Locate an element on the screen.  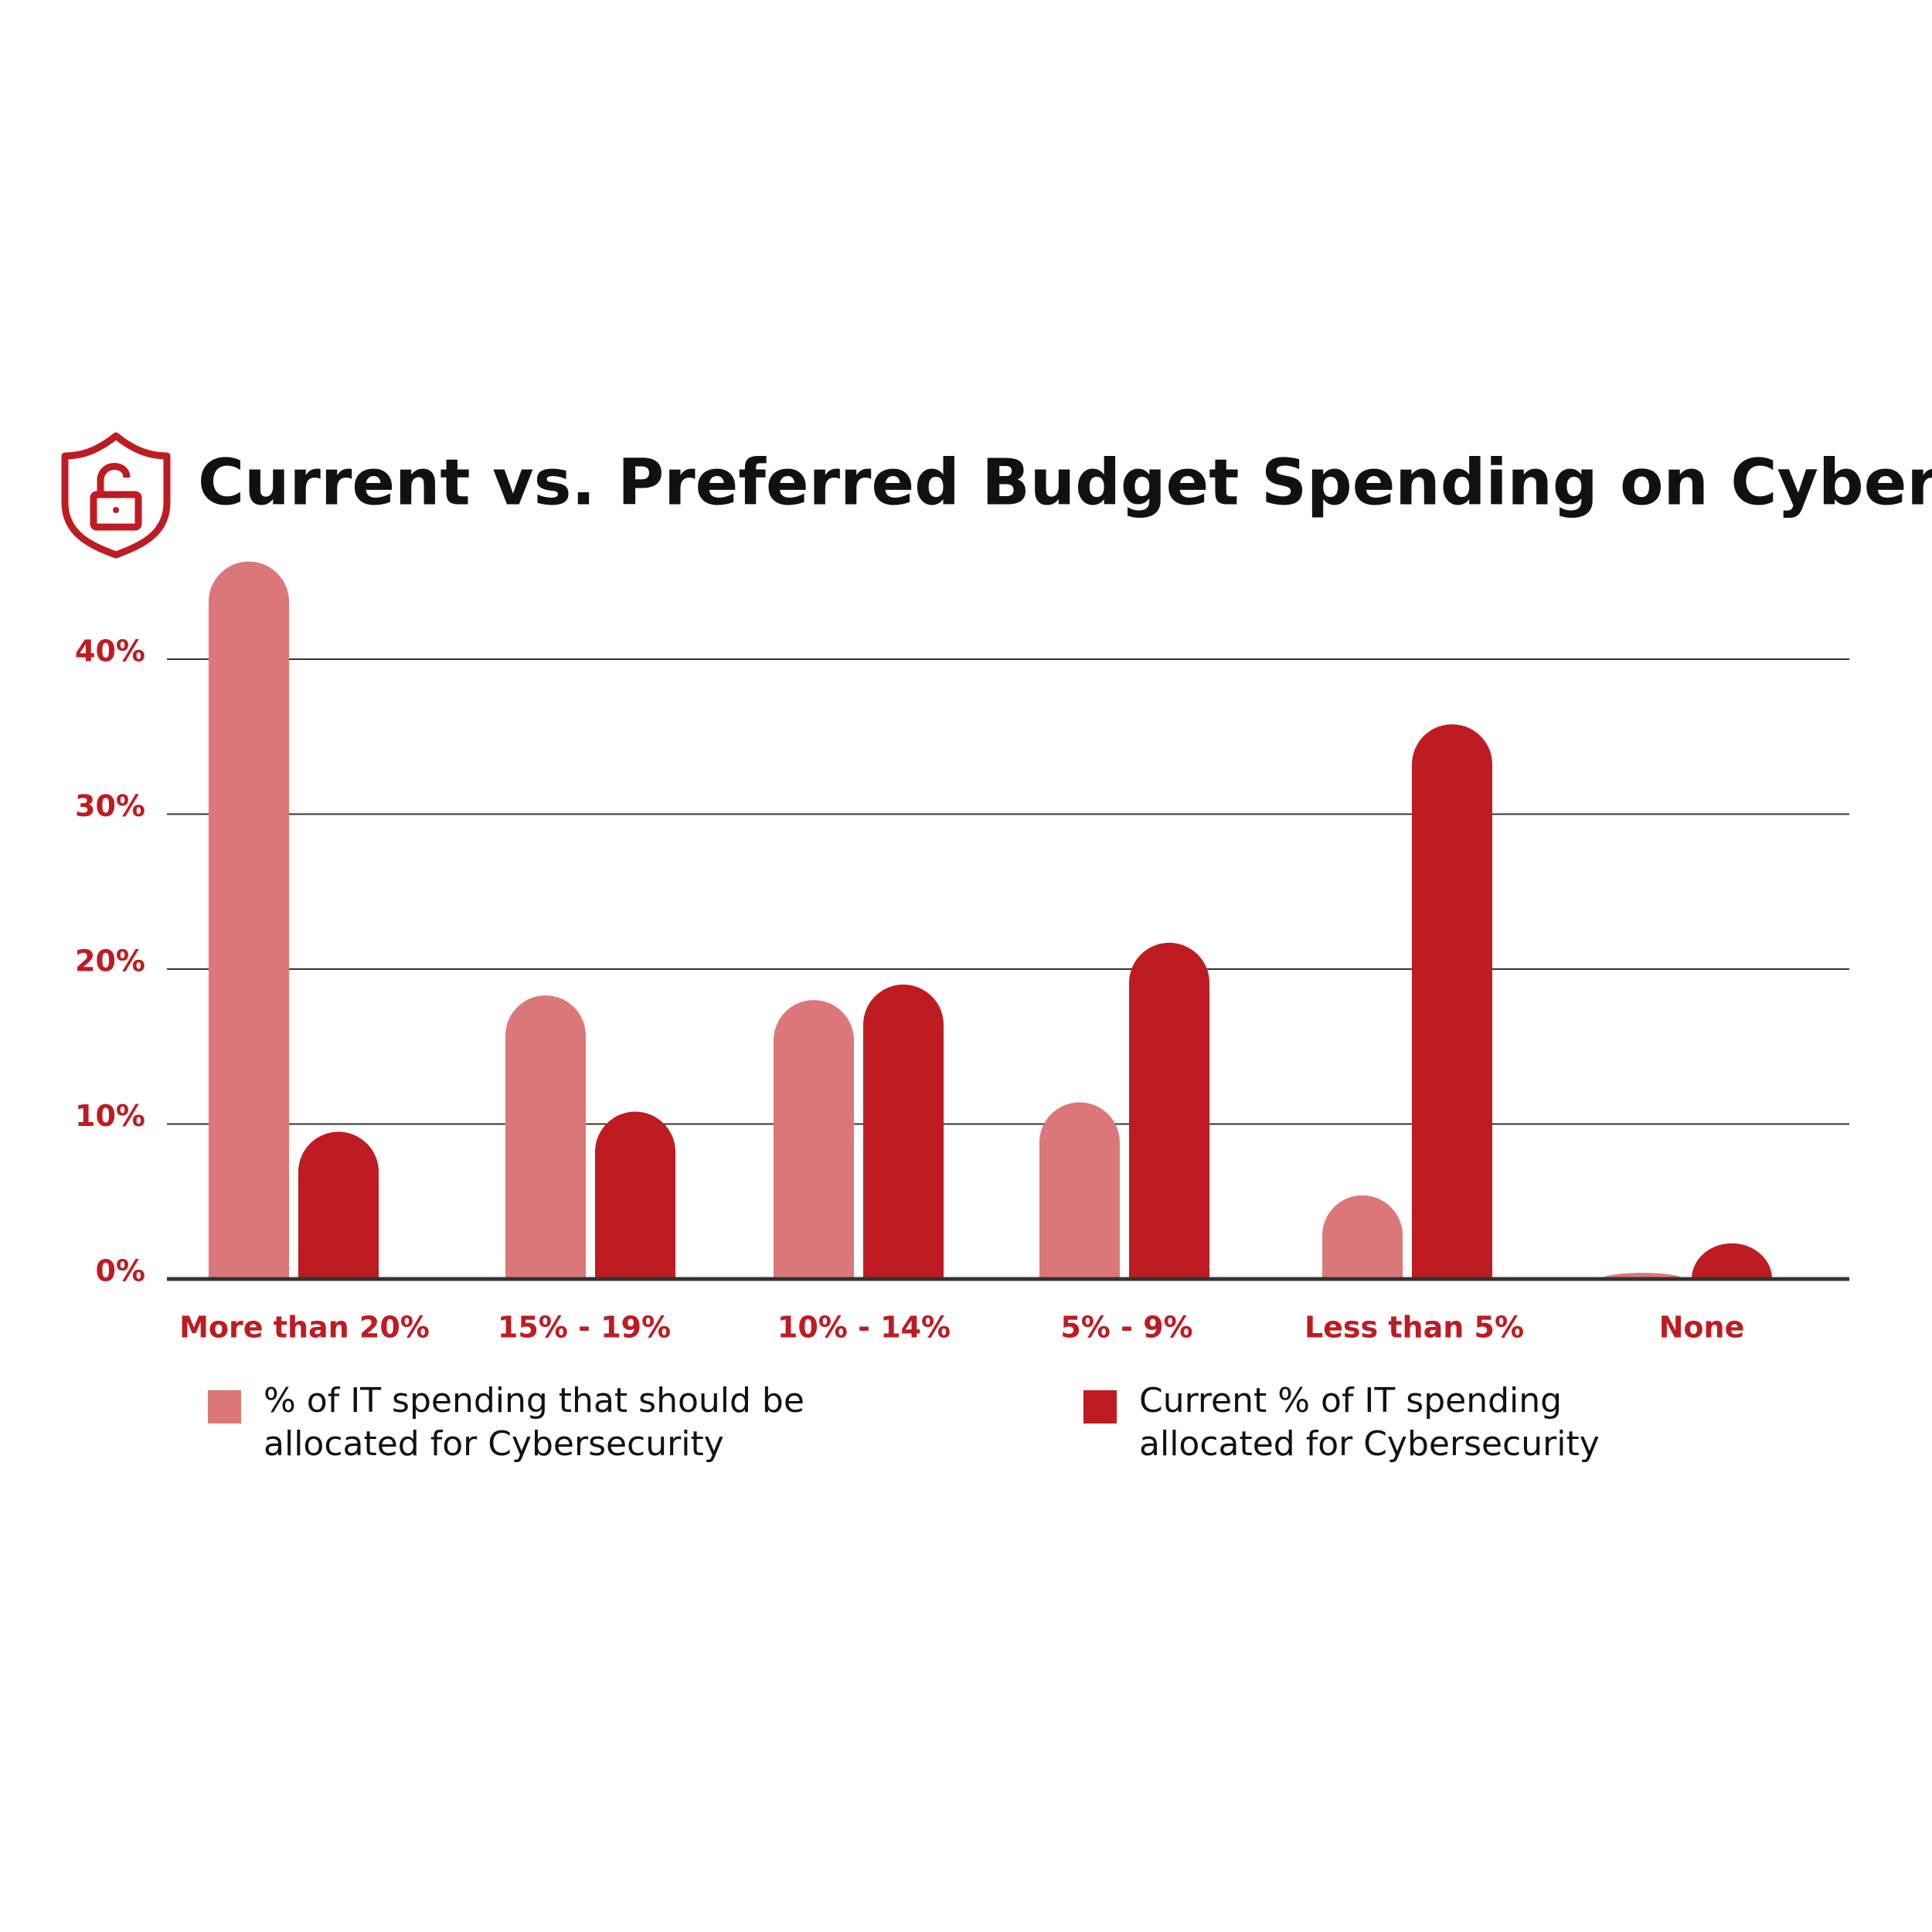
x-tick-label: 15% - 19% is located at coordinates (585, 1328).